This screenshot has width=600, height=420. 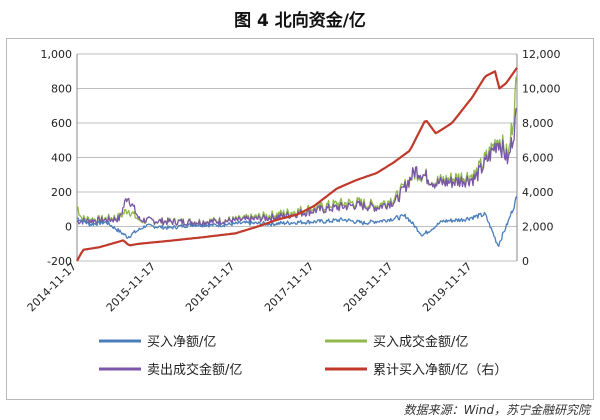 I want to click on y-right-tick-label: 4,000, so click(x=538, y=192).